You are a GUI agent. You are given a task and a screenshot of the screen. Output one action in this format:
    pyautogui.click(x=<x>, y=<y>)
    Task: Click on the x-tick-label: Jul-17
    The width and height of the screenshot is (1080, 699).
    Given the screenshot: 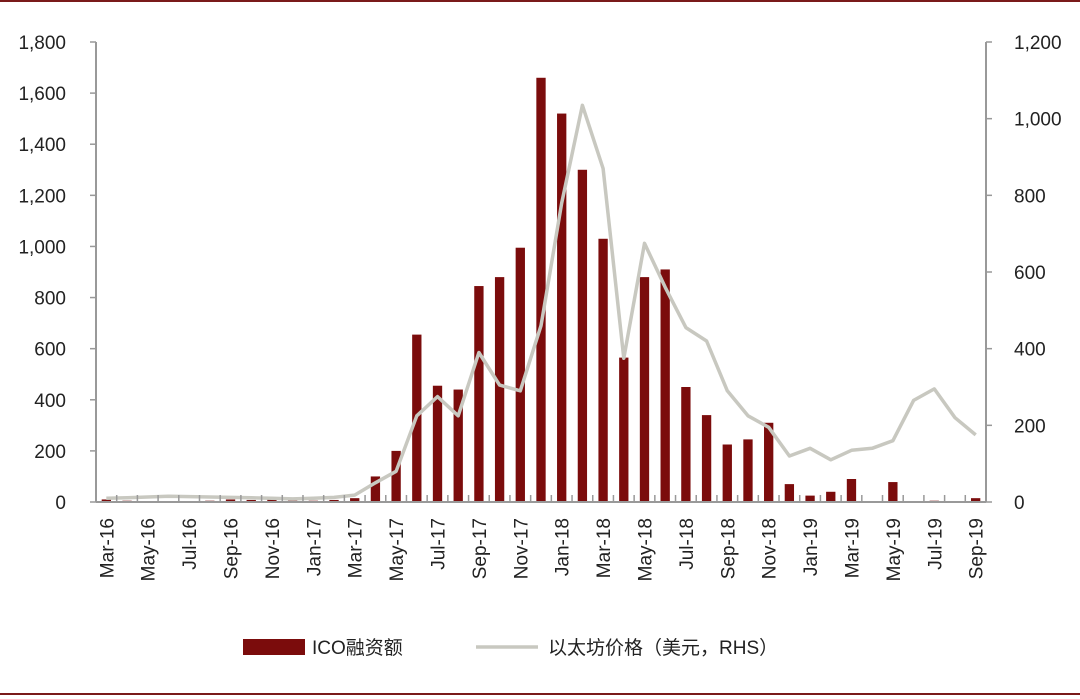 What is the action you would take?
    pyautogui.click(x=439, y=544)
    